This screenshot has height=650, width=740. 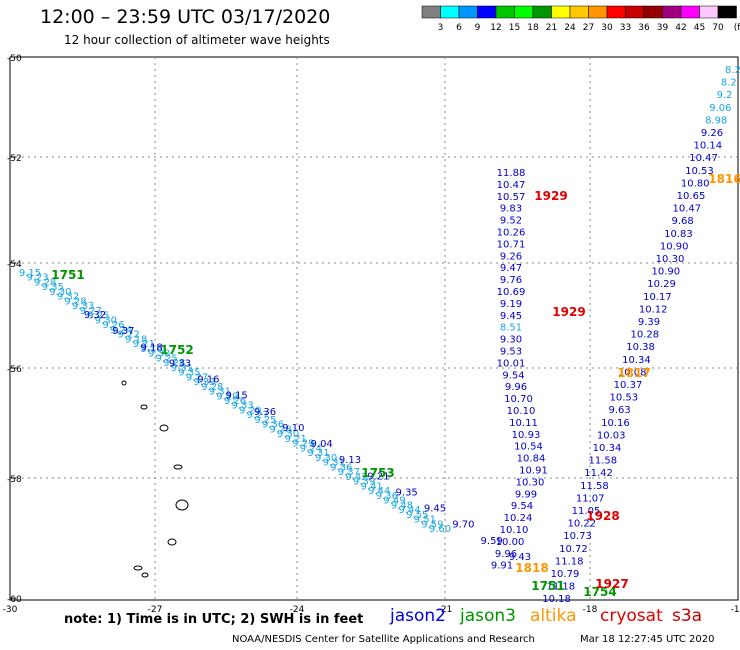 What do you see at coordinates (718, 28) in the screenshot?
I see `colorbar-label: 70` at bounding box center [718, 28].